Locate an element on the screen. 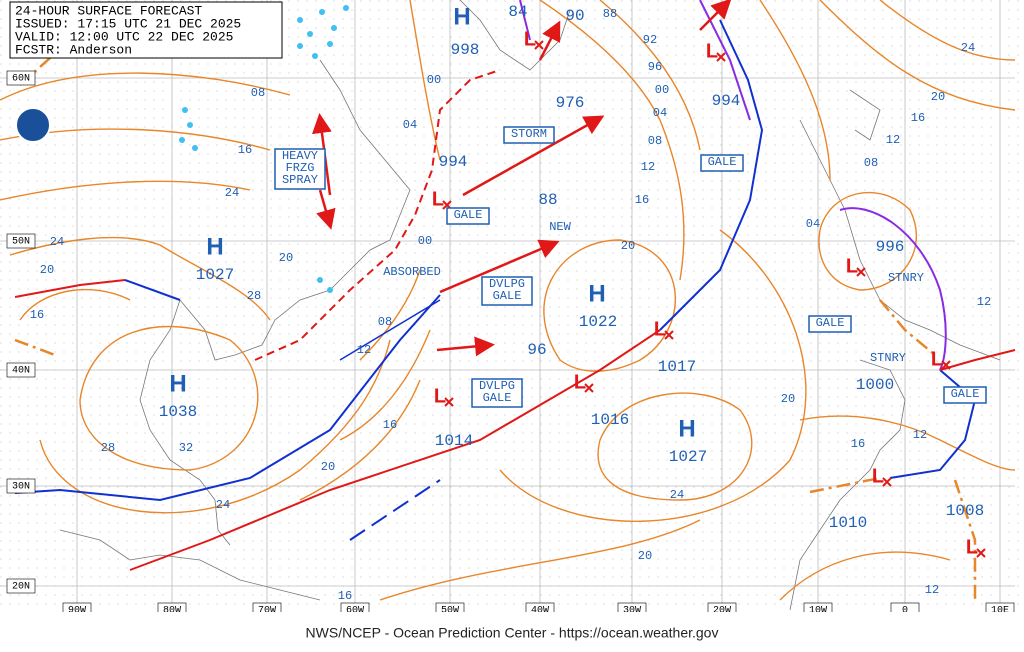 This screenshot has width=1024, height=652. noaa-logo is located at coordinates (33, 125).